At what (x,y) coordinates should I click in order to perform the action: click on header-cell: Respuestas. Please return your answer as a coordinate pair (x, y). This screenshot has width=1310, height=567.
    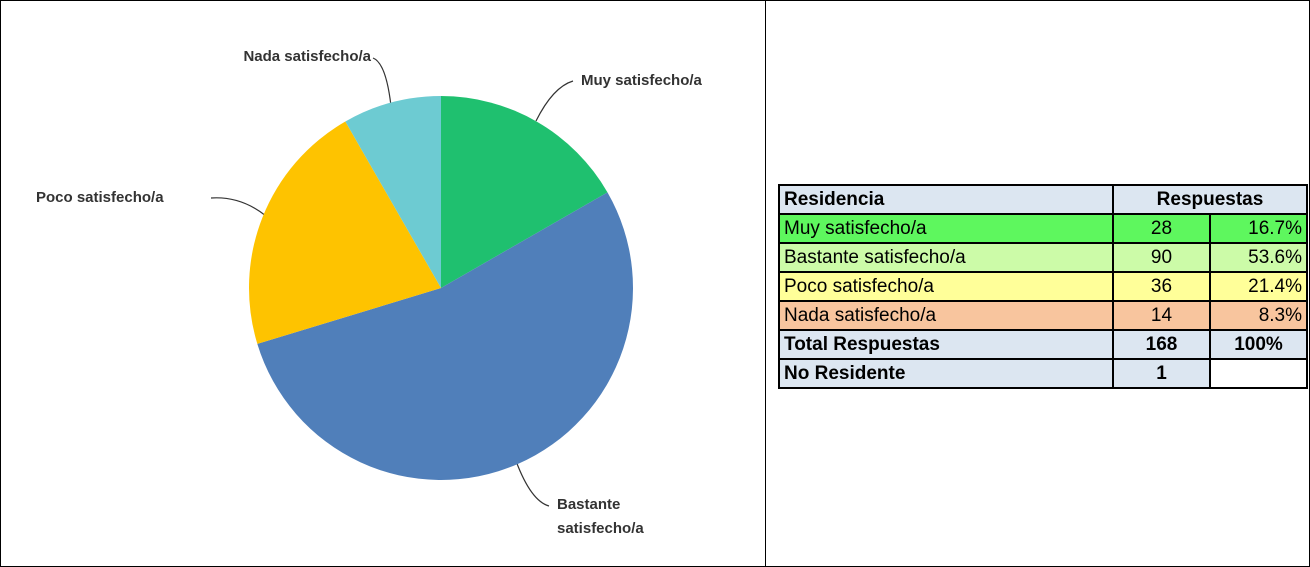
    Looking at the image, I should click on (1210, 199).